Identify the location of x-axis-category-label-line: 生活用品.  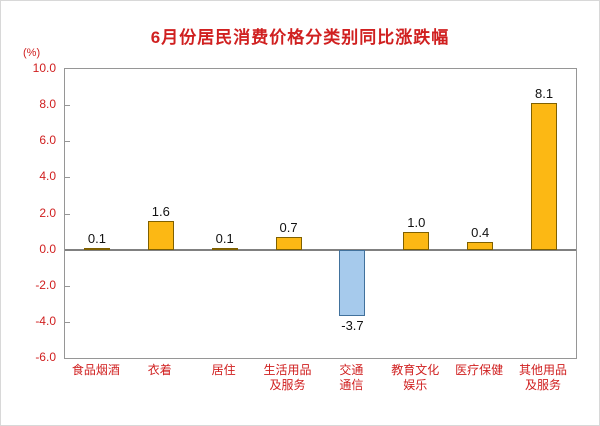
(287, 370).